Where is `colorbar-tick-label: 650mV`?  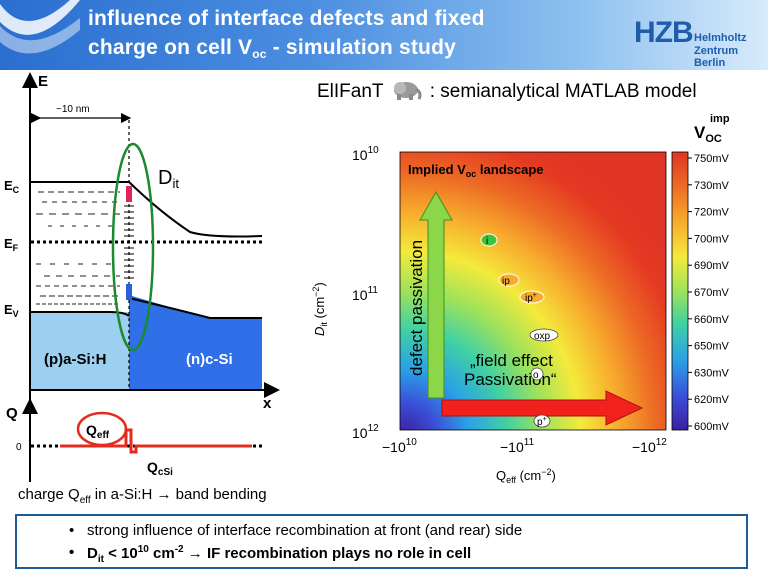 colorbar-tick-label: 650mV is located at coordinates (712, 347).